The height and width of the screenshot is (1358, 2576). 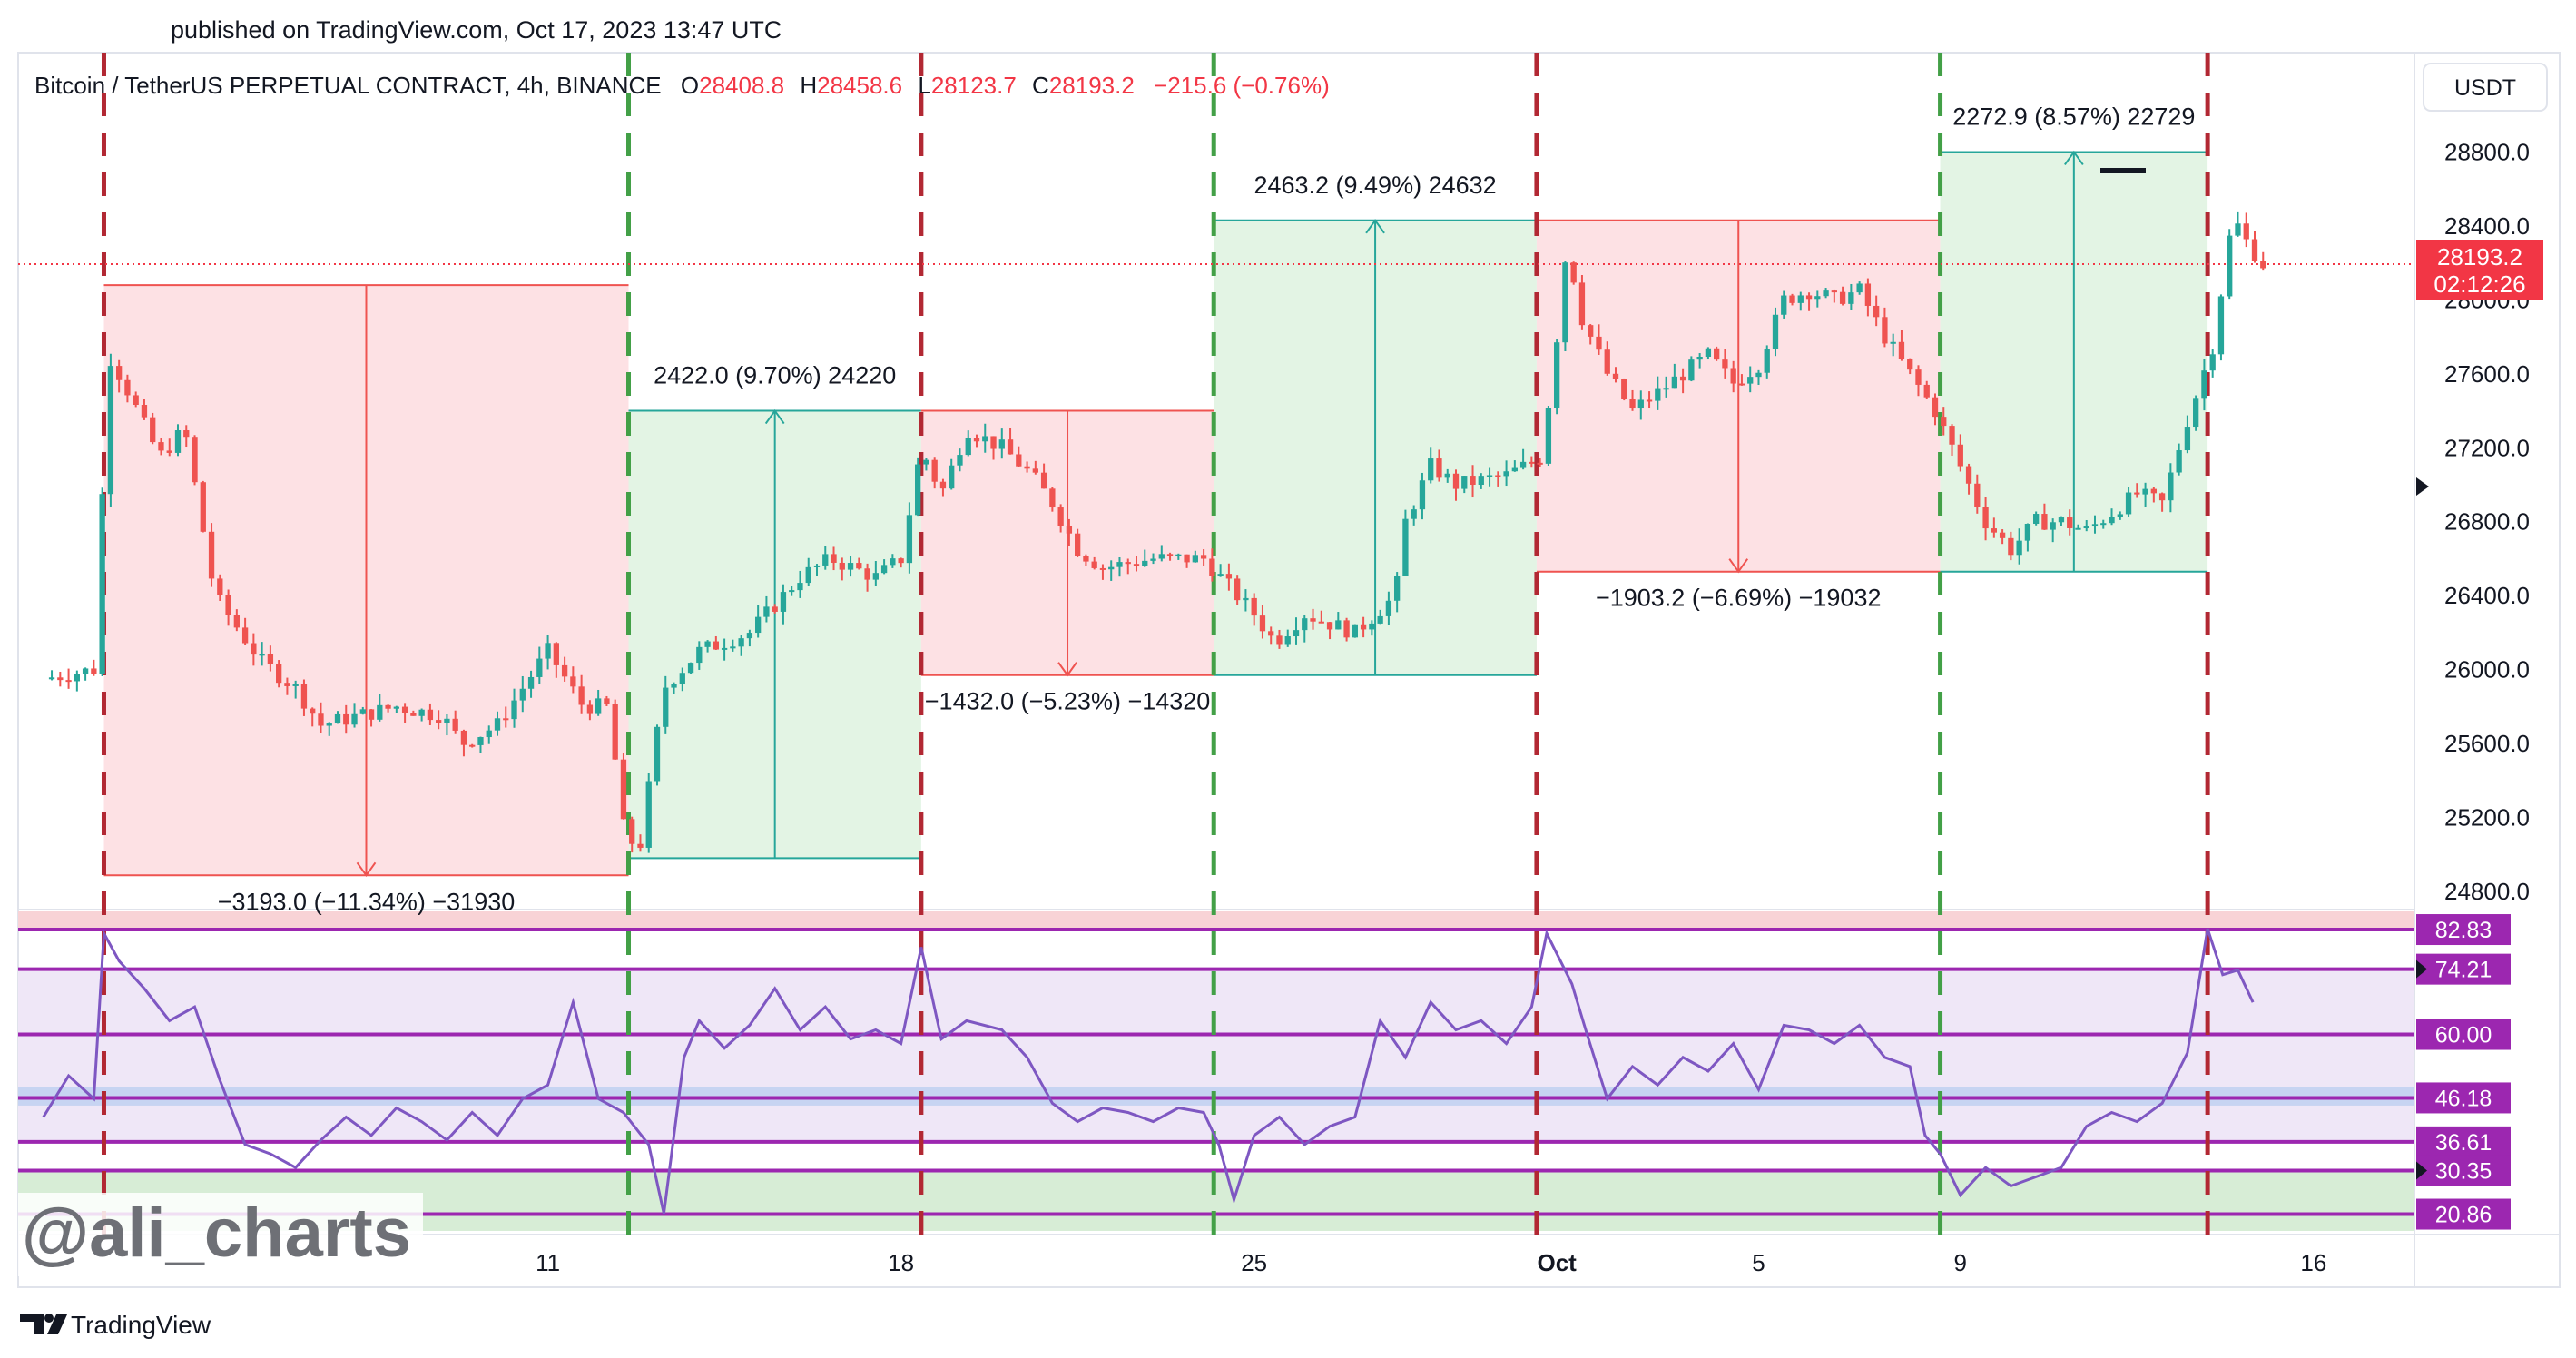 I want to click on time-tick-label: 25, so click(x=1254, y=1262).